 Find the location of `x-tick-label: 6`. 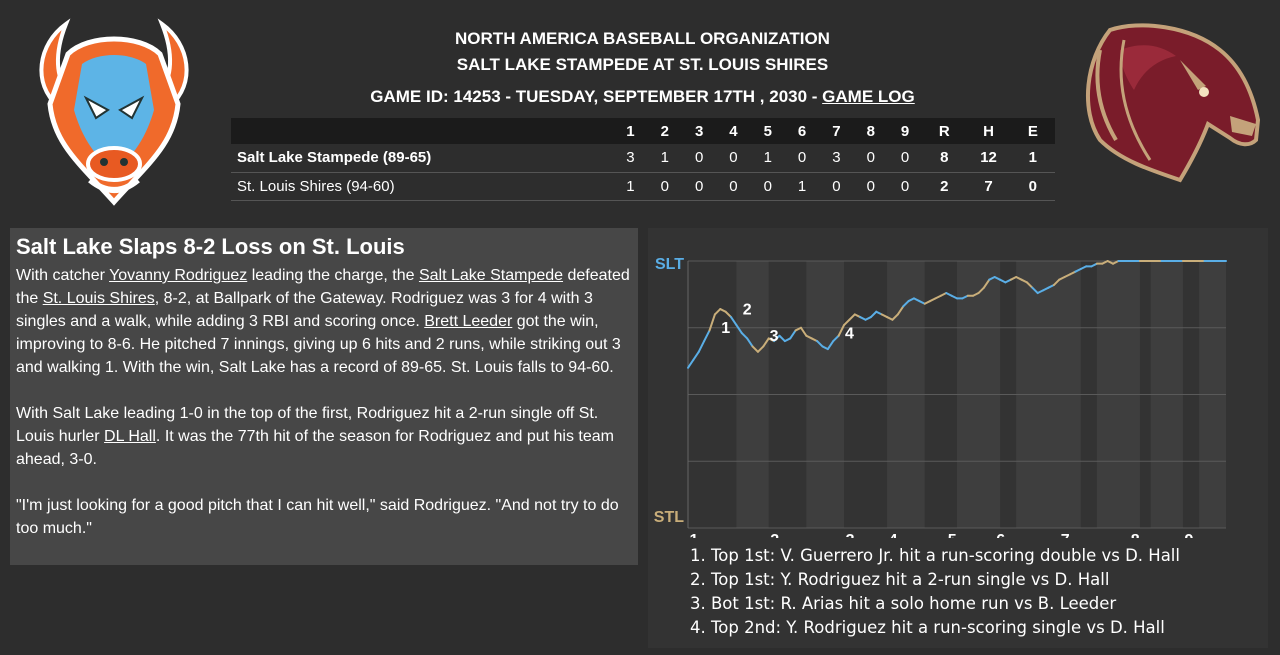

x-tick-label: 6 is located at coordinates (1000, 535).